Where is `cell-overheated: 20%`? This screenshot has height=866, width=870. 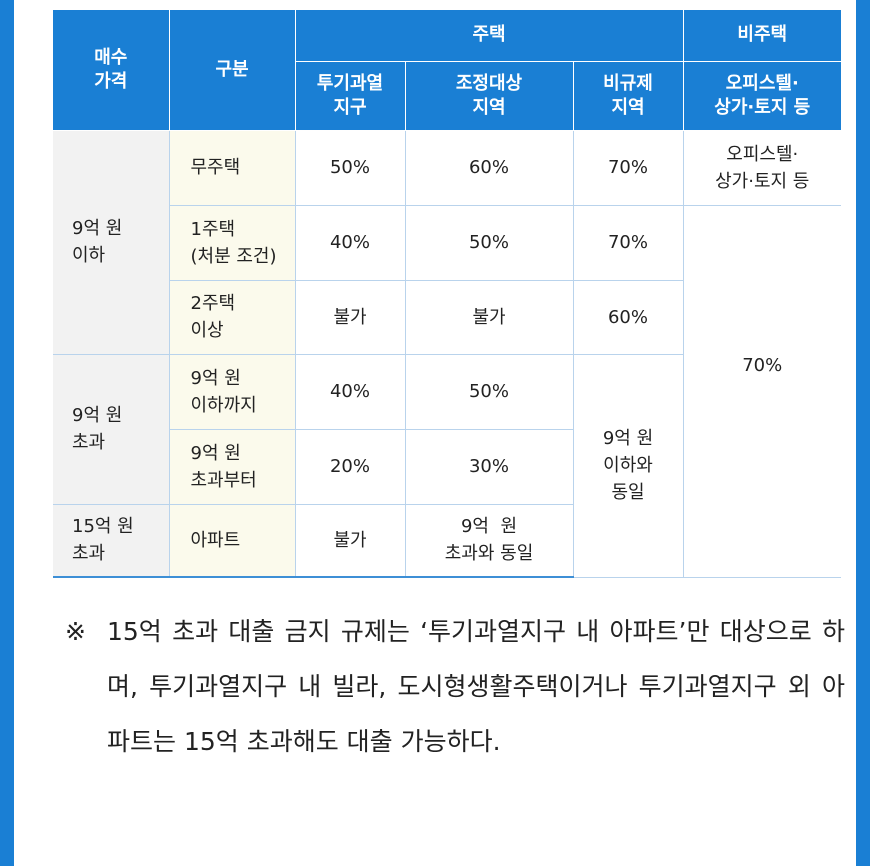
cell-overheated: 20% is located at coordinates (350, 466).